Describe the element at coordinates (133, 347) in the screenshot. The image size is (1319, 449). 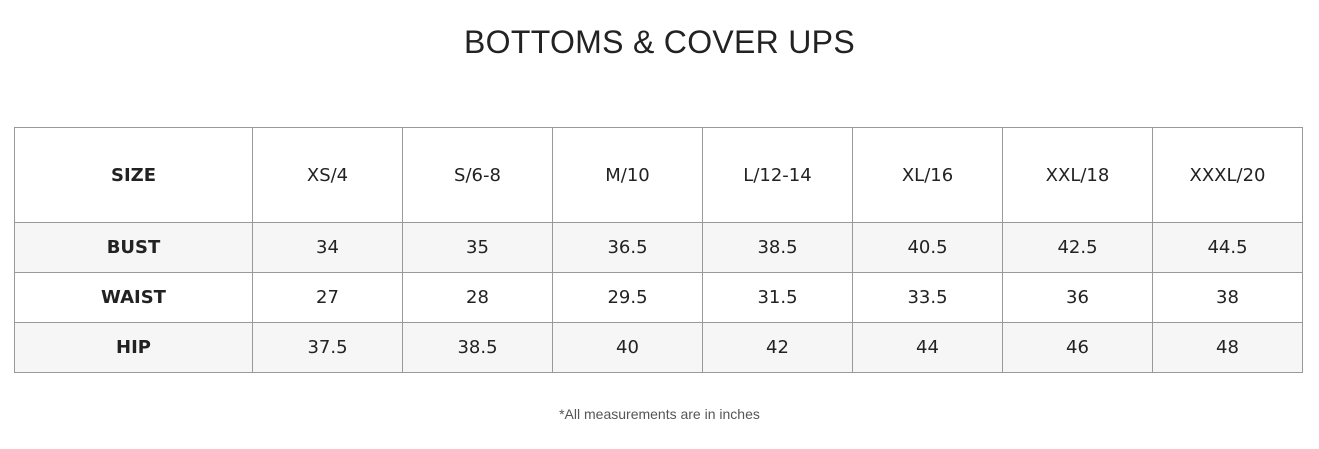
I see `row-label: HIP` at that location.